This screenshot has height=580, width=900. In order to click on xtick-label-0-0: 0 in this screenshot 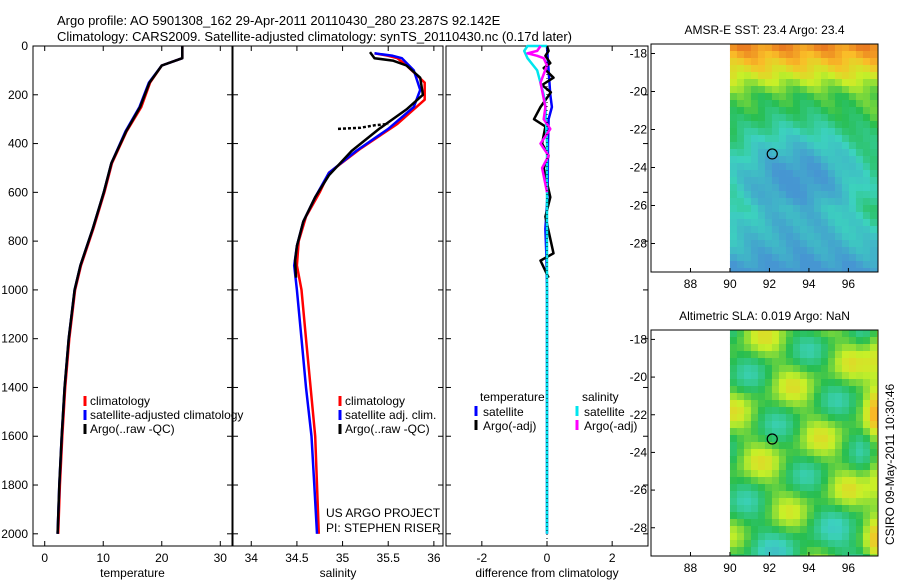, I will do `click(44, 558)`.